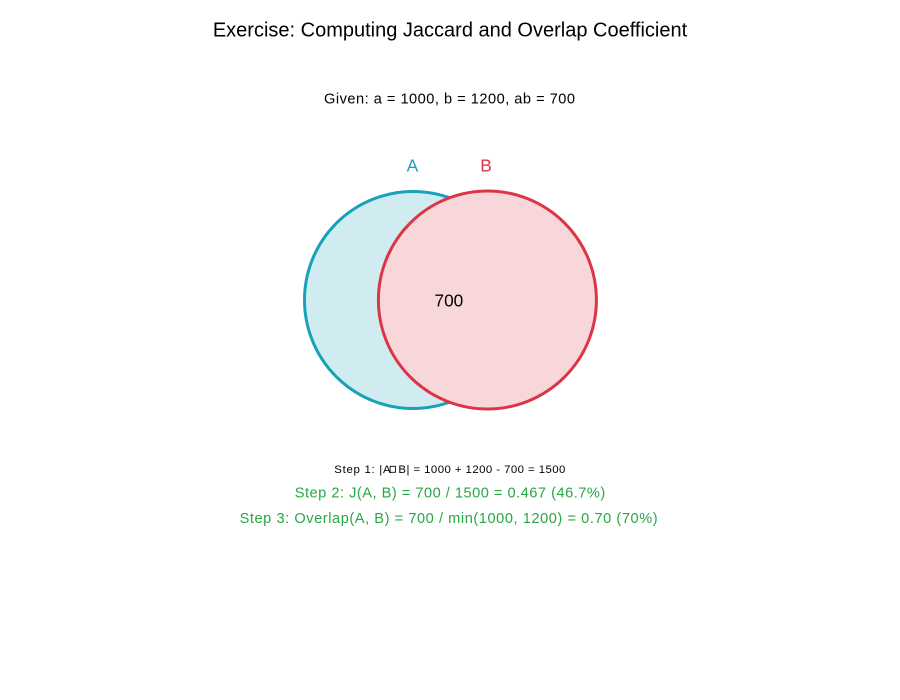 The image size is (900, 700). Describe the element at coordinates (449, 300) in the screenshot. I see `svg-text: 700` at that location.